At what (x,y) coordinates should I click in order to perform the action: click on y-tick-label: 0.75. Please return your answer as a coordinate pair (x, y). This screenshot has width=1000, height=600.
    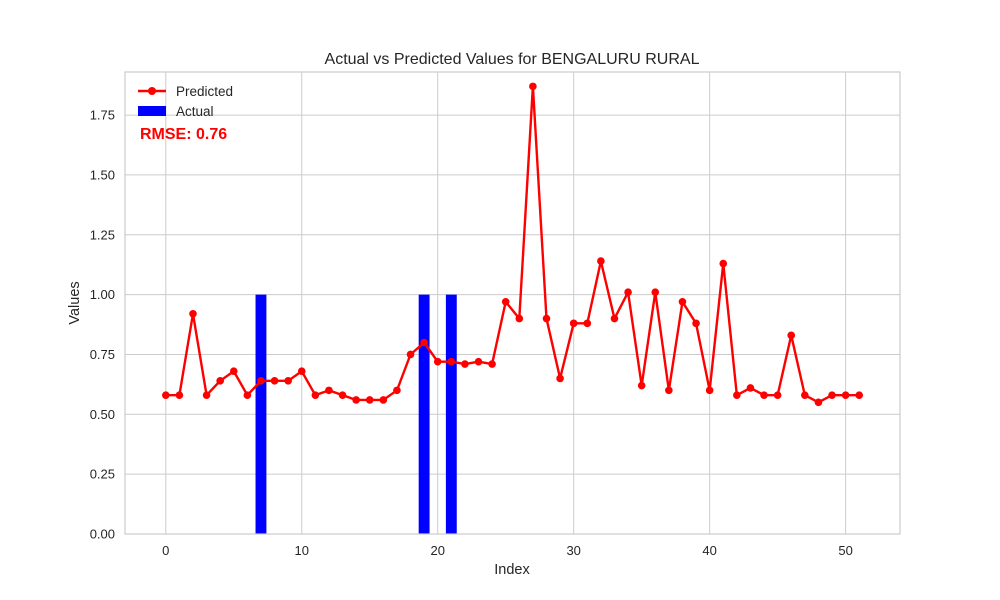
    Looking at the image, I should click on (102, 354).